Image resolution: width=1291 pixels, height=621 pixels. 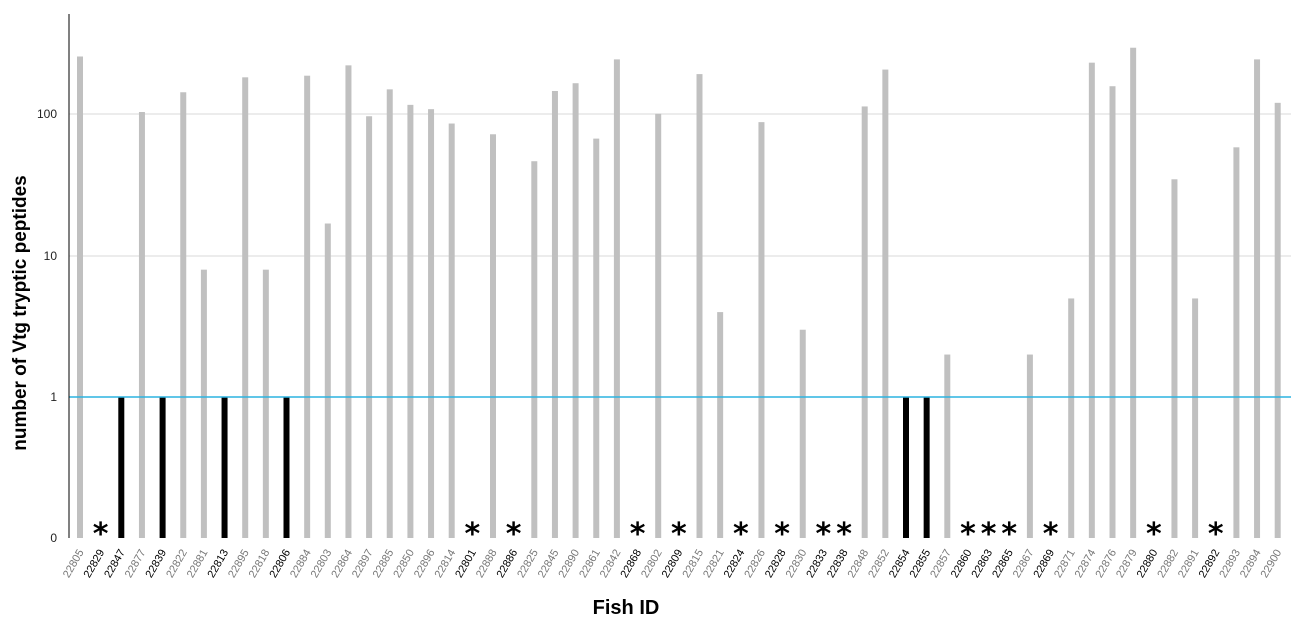 What do you see at coordinates (626, 608) in the screenshot?
I see `x-axis-label: Fish ID` at bounding box center [626, 608].